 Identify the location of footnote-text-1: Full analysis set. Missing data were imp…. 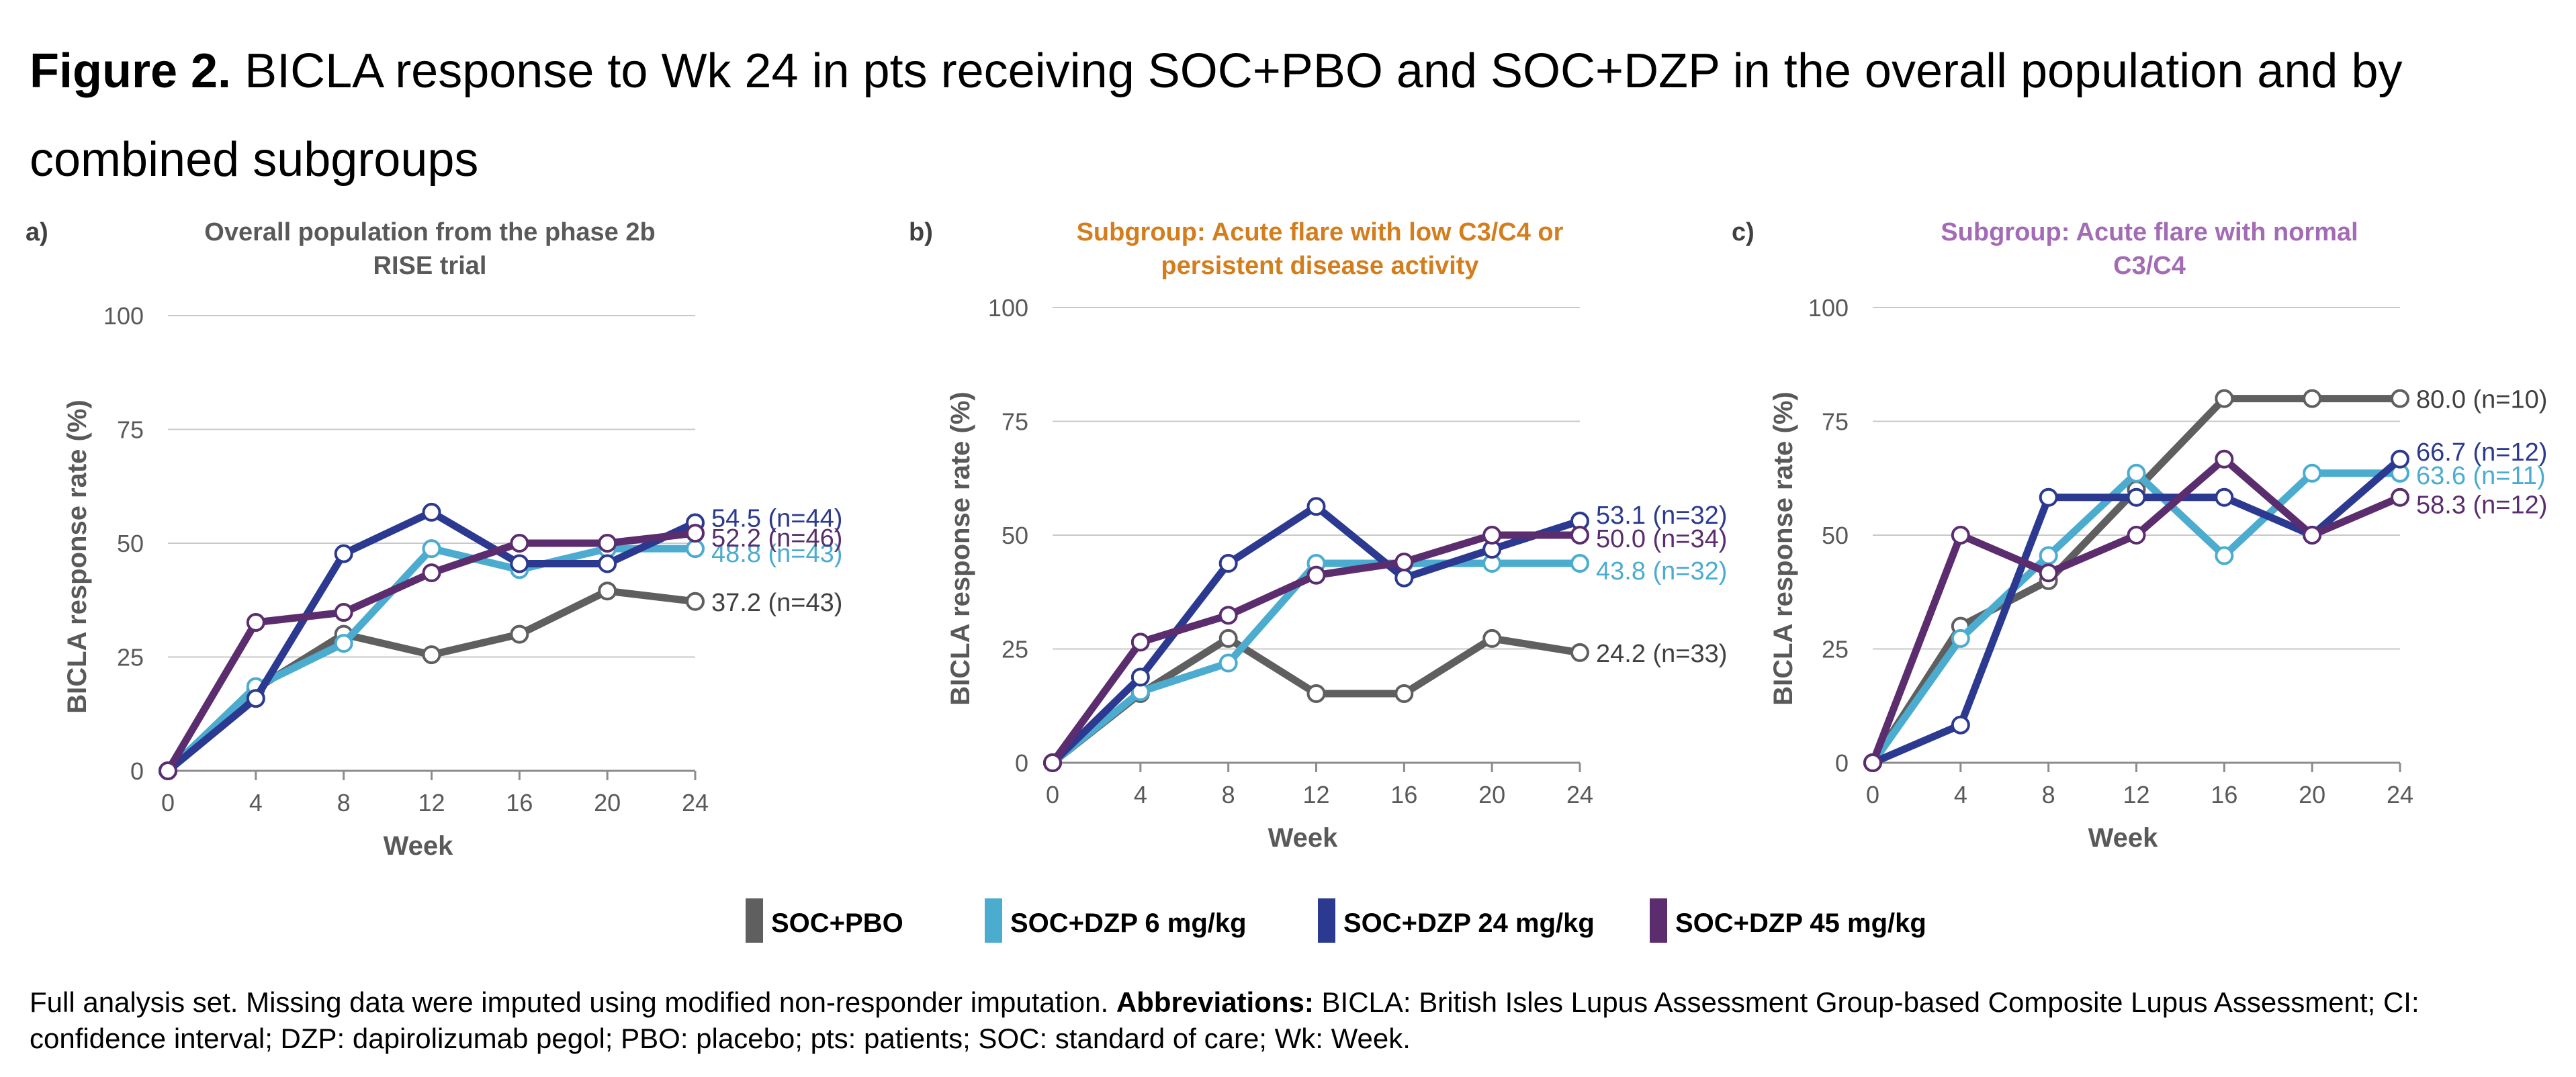
(569, 1002).